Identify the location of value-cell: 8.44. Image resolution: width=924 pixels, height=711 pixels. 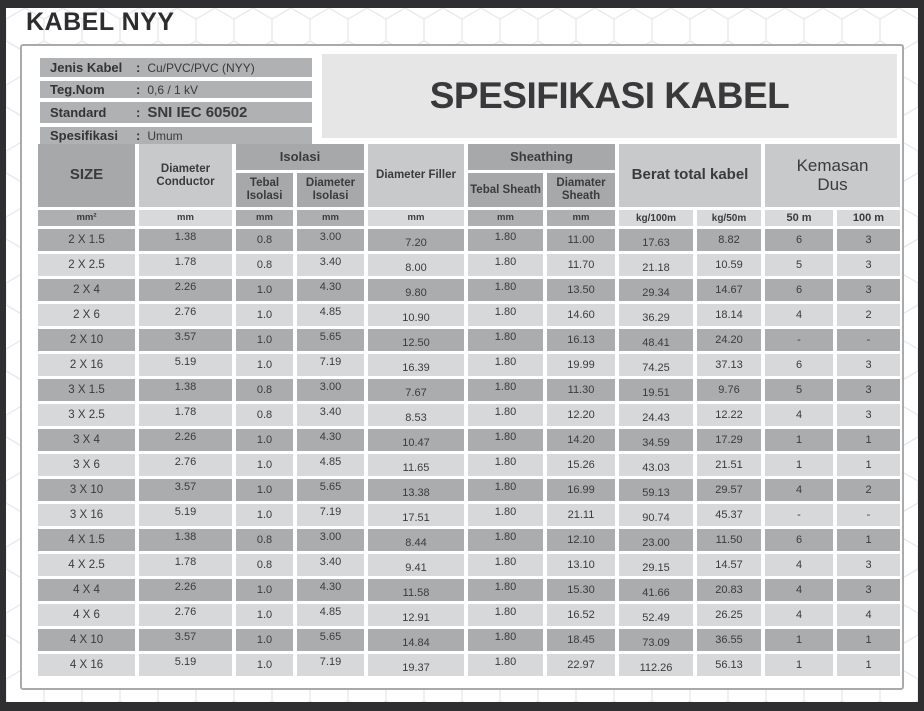
(416, 540).